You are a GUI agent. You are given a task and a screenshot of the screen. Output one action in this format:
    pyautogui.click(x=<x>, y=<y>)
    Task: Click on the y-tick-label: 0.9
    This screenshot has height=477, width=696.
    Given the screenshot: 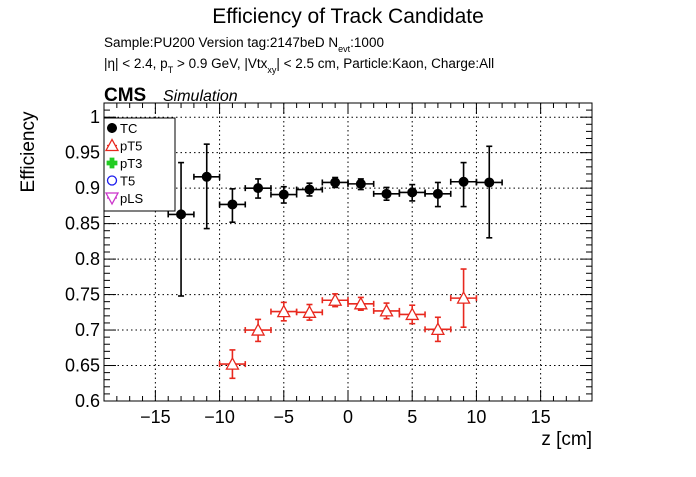 What is the action you would take?
    pyautogui.click(x=87, y=188)
    